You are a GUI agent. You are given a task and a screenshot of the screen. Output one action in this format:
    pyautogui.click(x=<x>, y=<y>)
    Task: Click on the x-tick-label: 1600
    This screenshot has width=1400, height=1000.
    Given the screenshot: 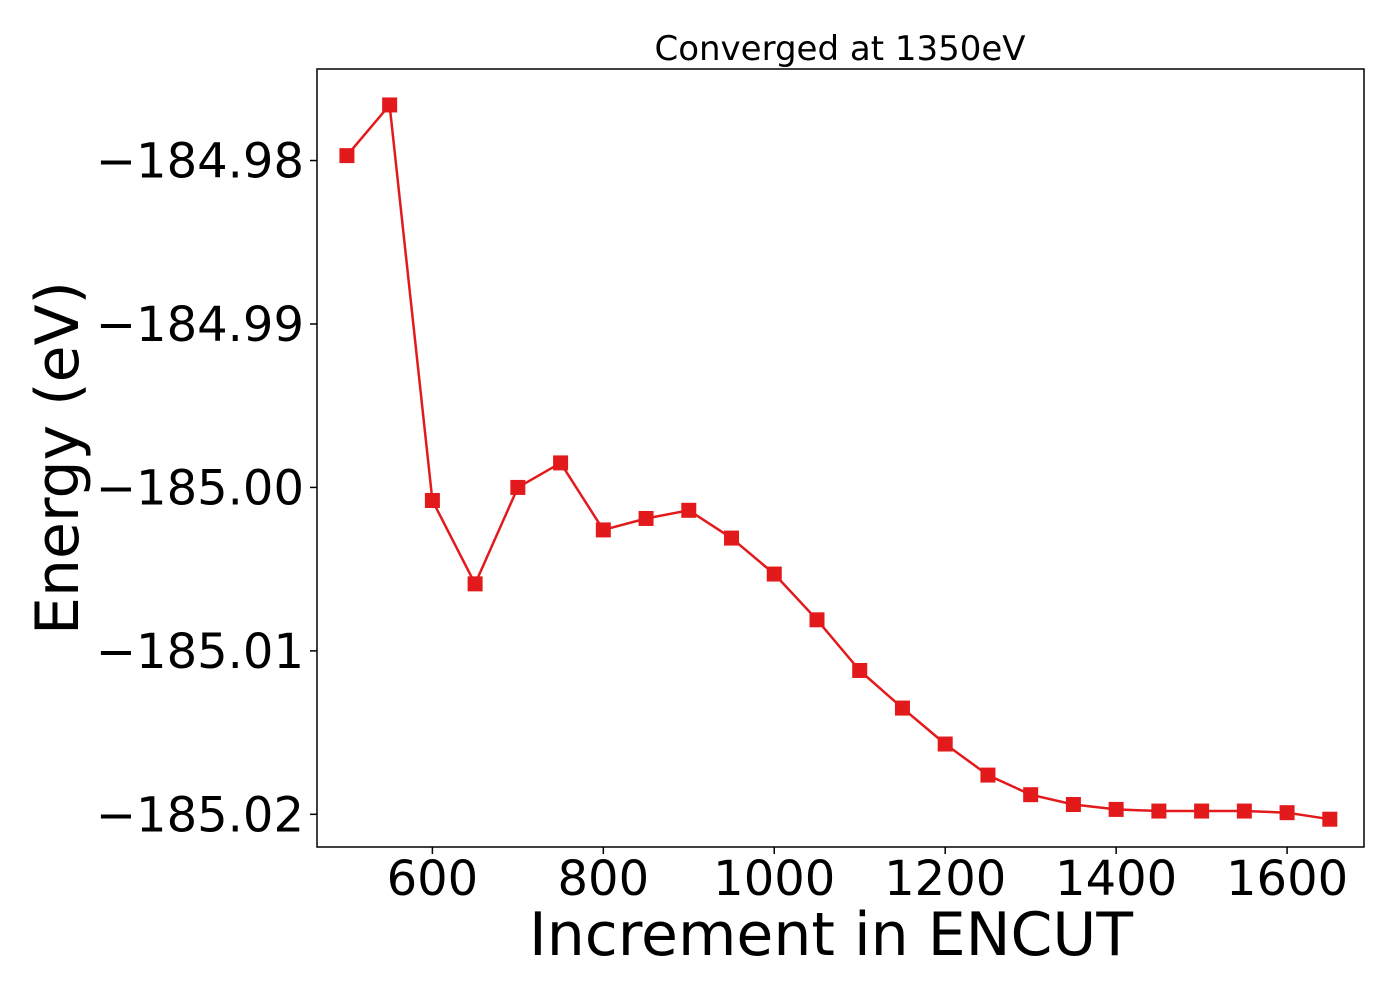 What is the action you would take?
    pyautogui.click(x=1287, y=879)
    